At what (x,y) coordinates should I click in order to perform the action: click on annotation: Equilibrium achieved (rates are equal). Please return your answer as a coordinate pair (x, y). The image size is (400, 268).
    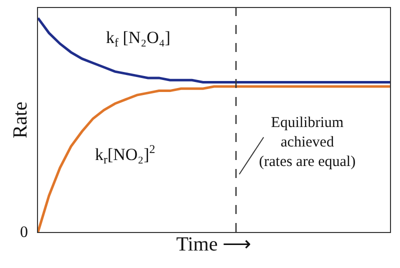
    Looking at the image, I should click on (307, 142).